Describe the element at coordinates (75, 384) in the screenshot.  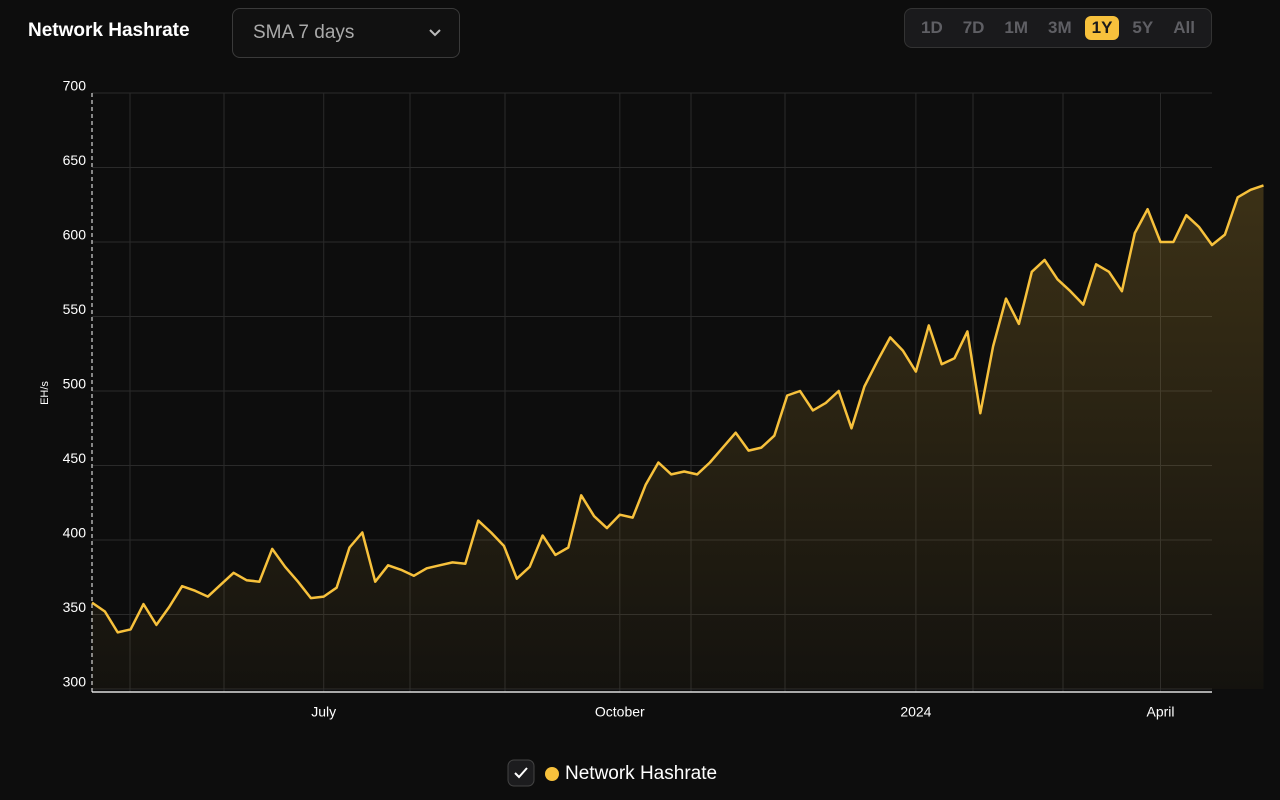
I see `y-tick-label: 500` at that location.